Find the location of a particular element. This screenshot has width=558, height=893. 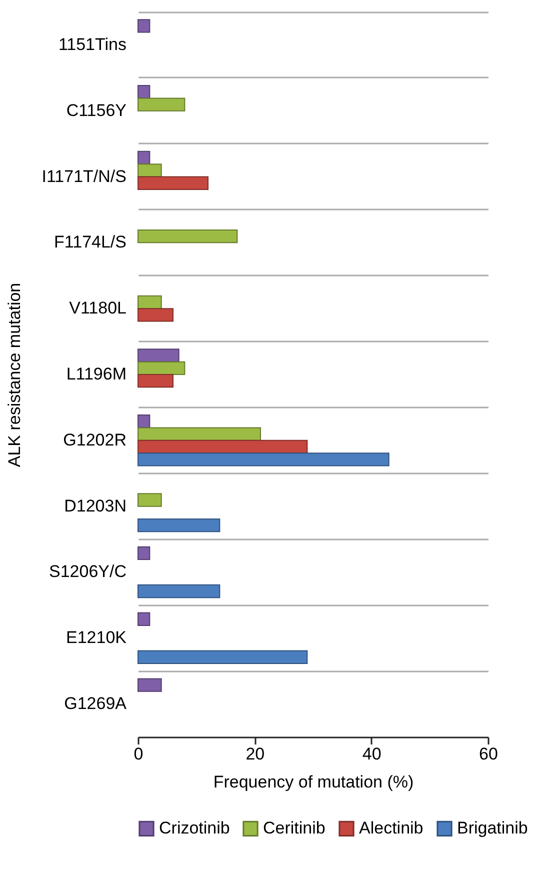

y-tick-label: G1202R is located at coordinates (94, 440).